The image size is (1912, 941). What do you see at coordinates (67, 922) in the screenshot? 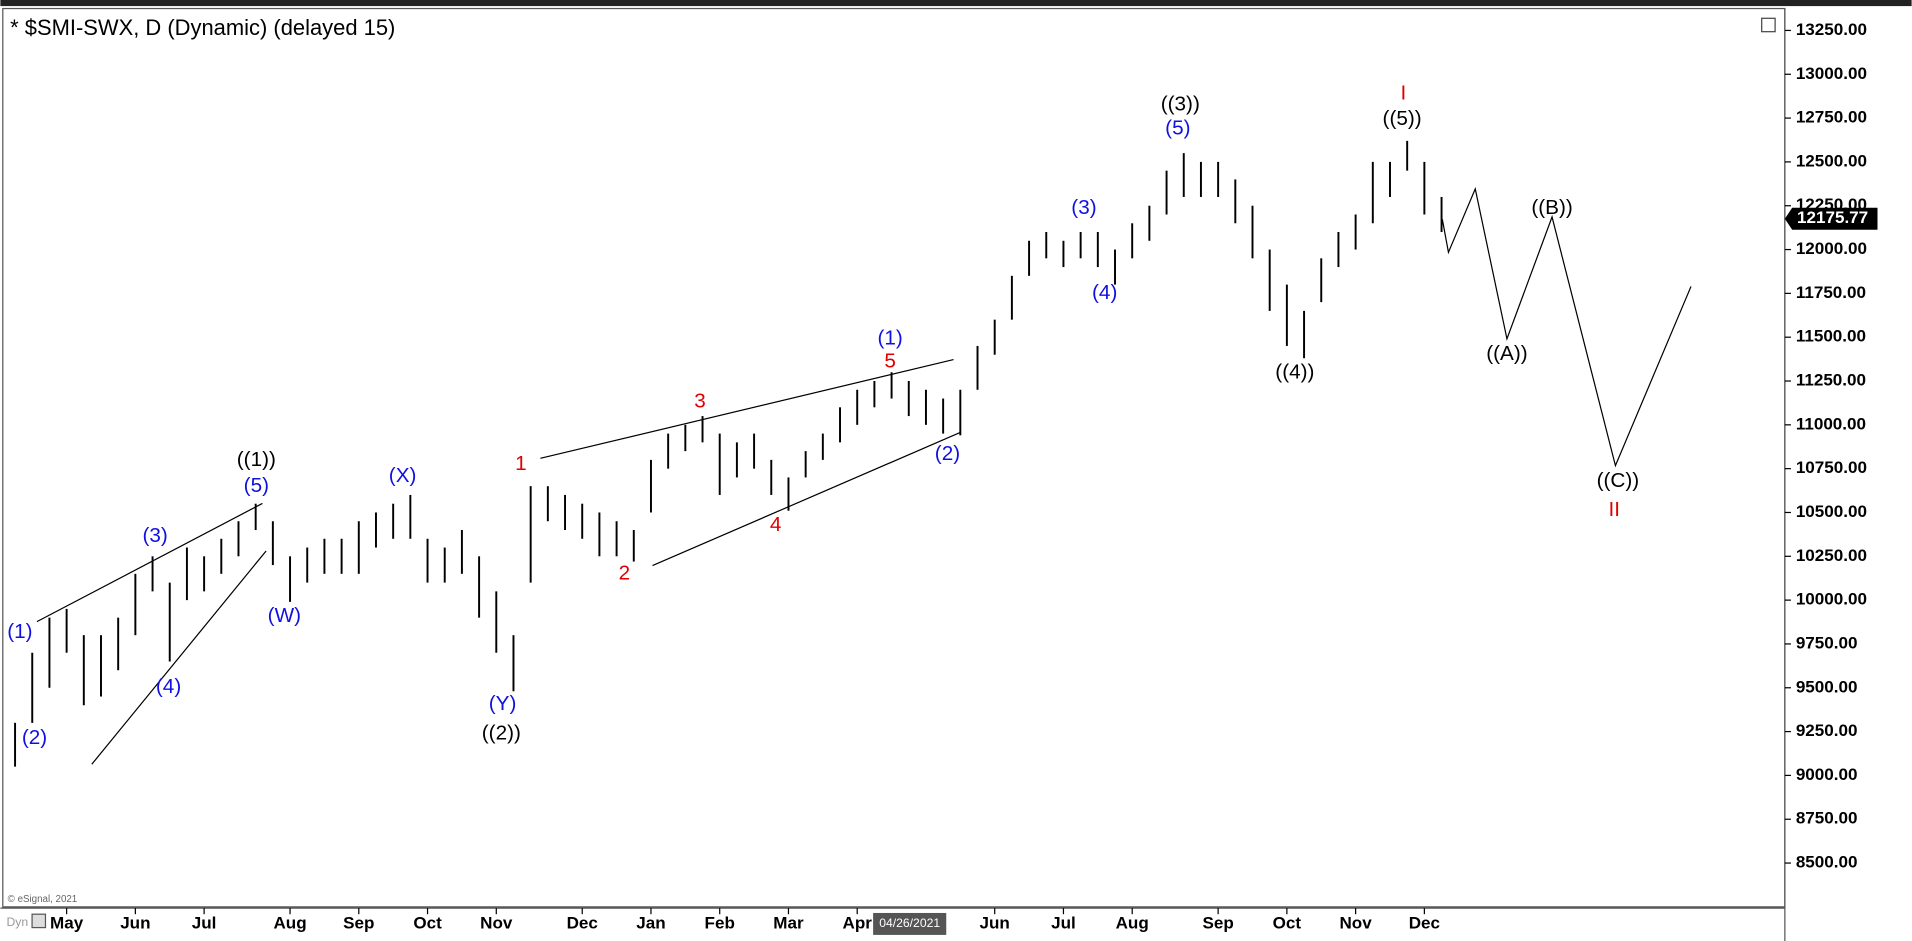
I see `x-tick-label: May` at bounding box center [67, 922].